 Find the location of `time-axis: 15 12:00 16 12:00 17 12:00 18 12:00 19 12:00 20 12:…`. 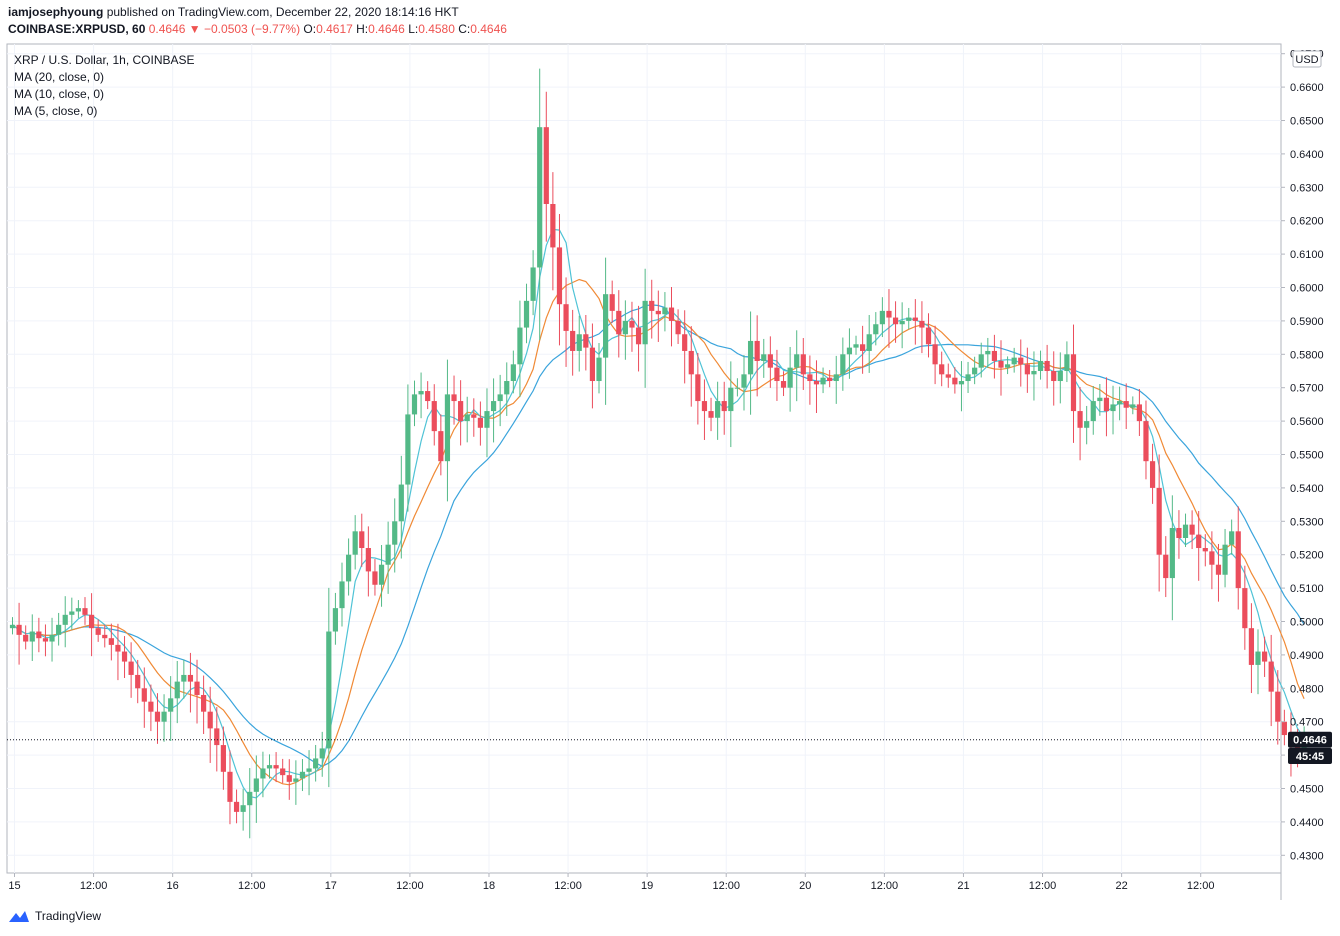

time-axis: 15 12:00 16 12:00 17 12:00 18 12:00 19 12:00 20 12:… is located at coordinates (611, 882).